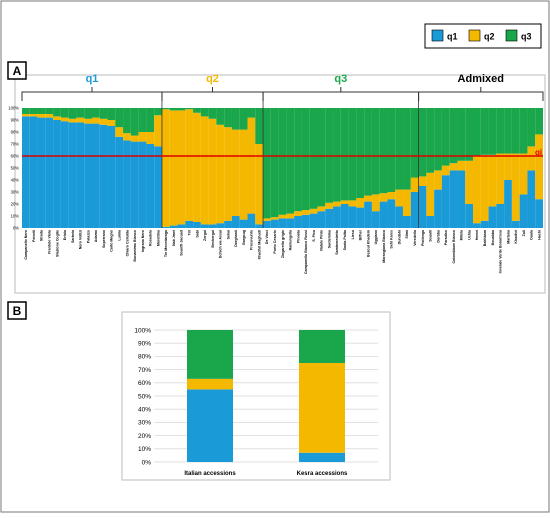 The image size is (550, 518). What do you see at coordinates (322, 240) in the screenshot?
I see `x-tick-label: Natale Pinto` at bounding box center [322, 240].